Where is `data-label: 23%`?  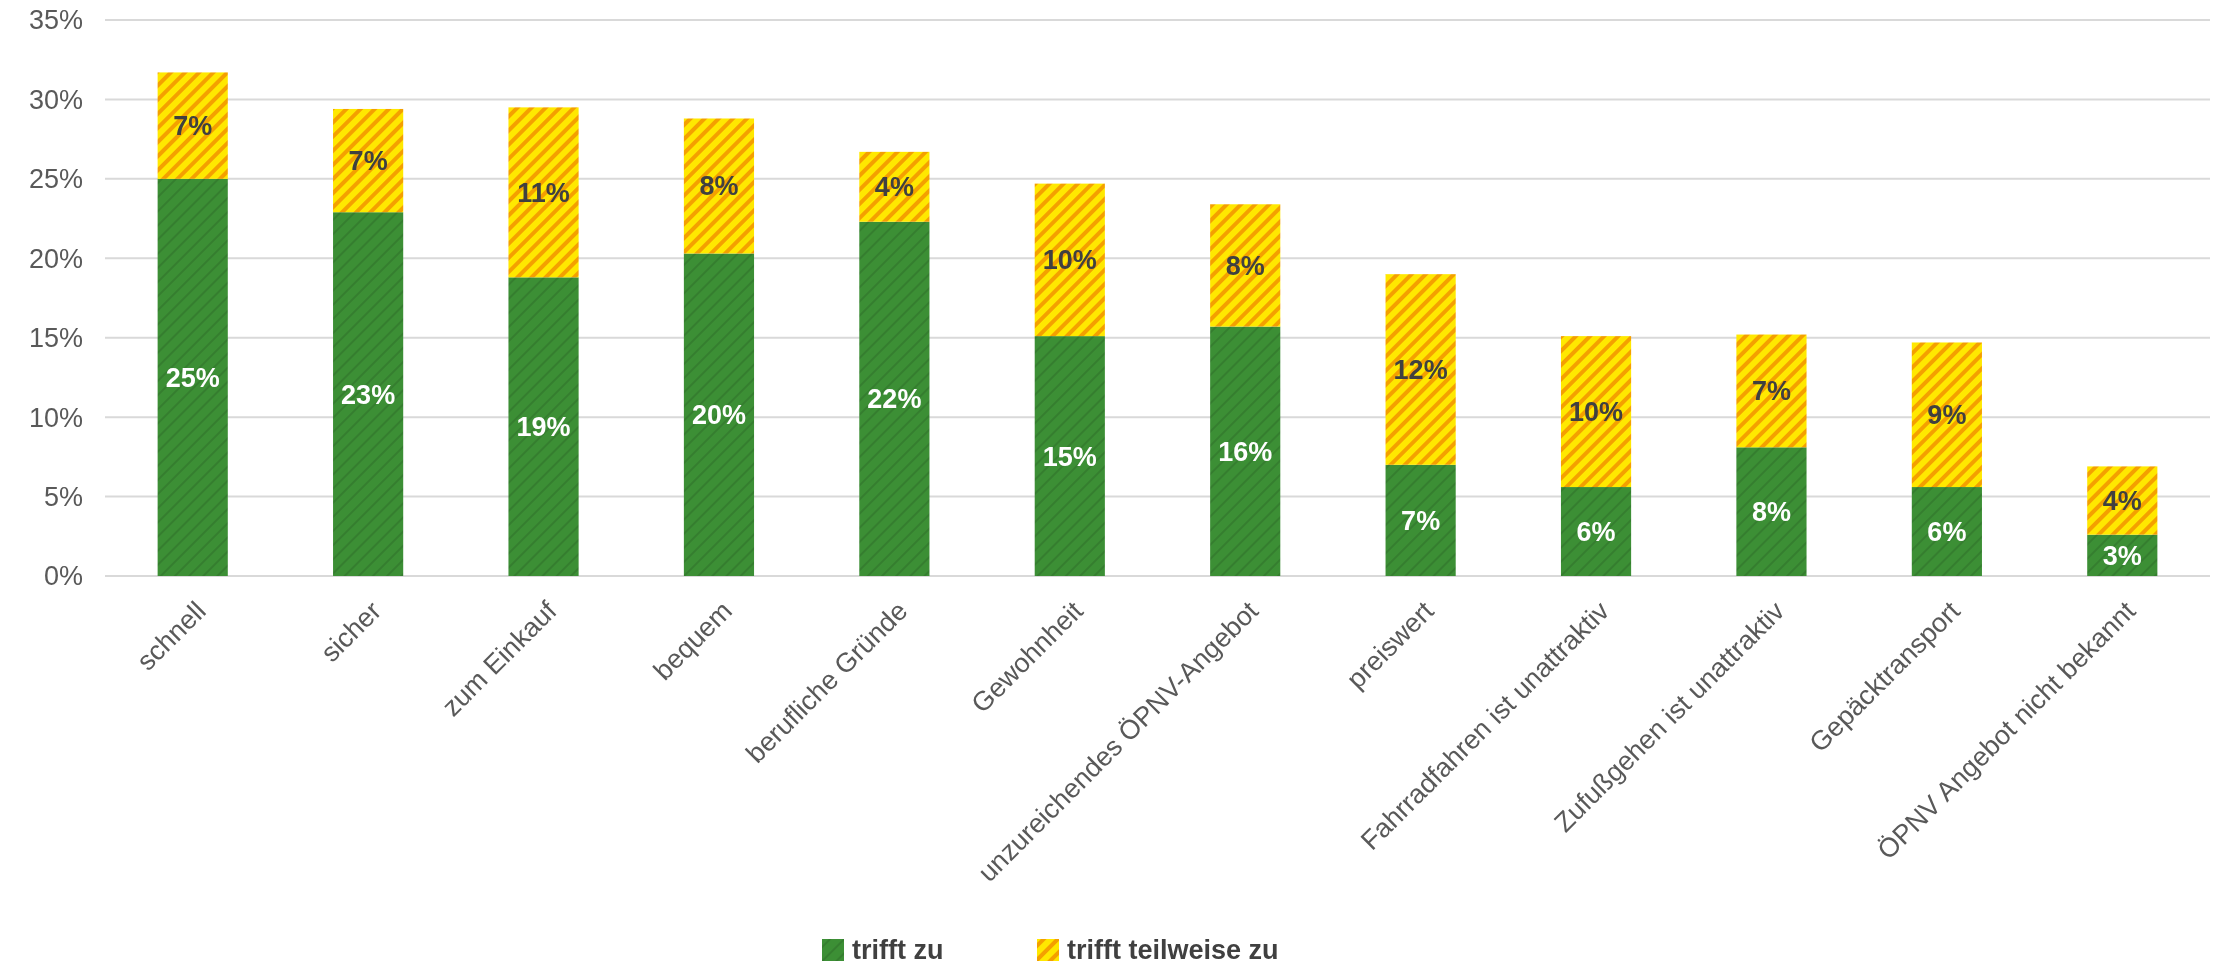 data-label: 23% is located at coordinates (368, 394).